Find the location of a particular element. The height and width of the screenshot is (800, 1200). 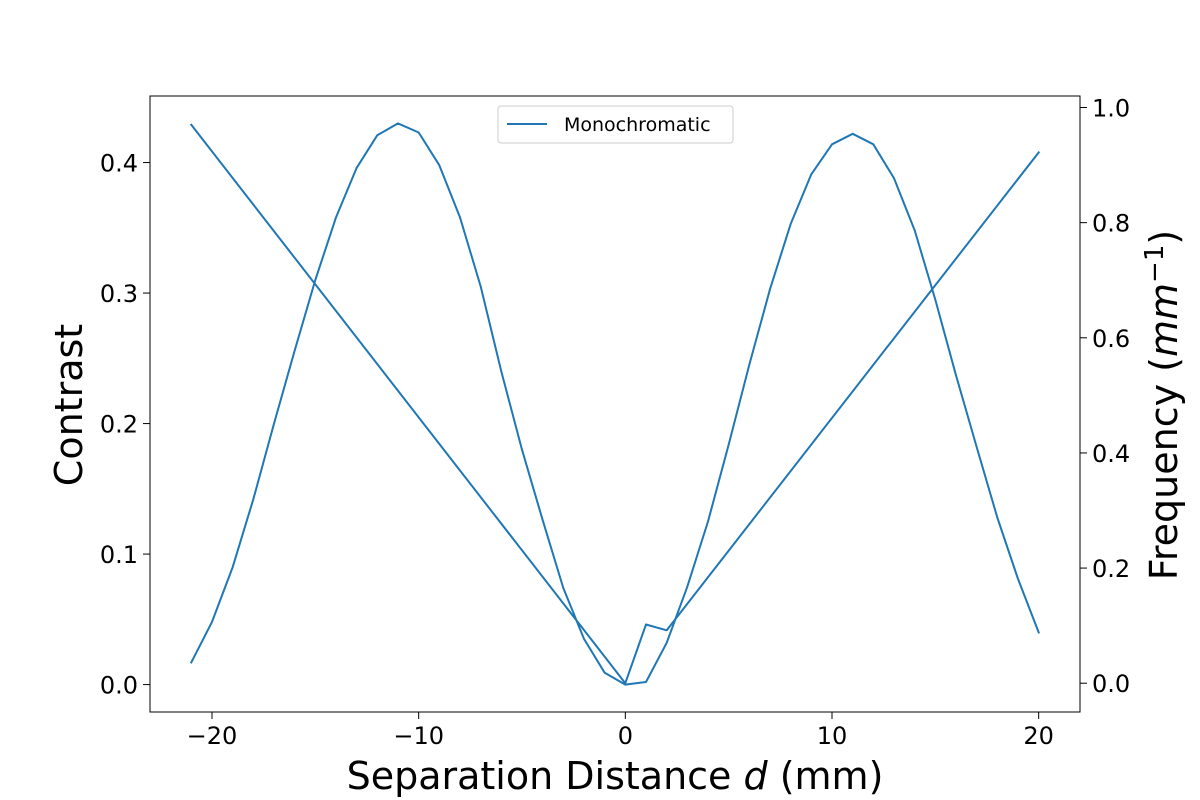

x-tick-label: 0 is located at coordinates (625, 736).